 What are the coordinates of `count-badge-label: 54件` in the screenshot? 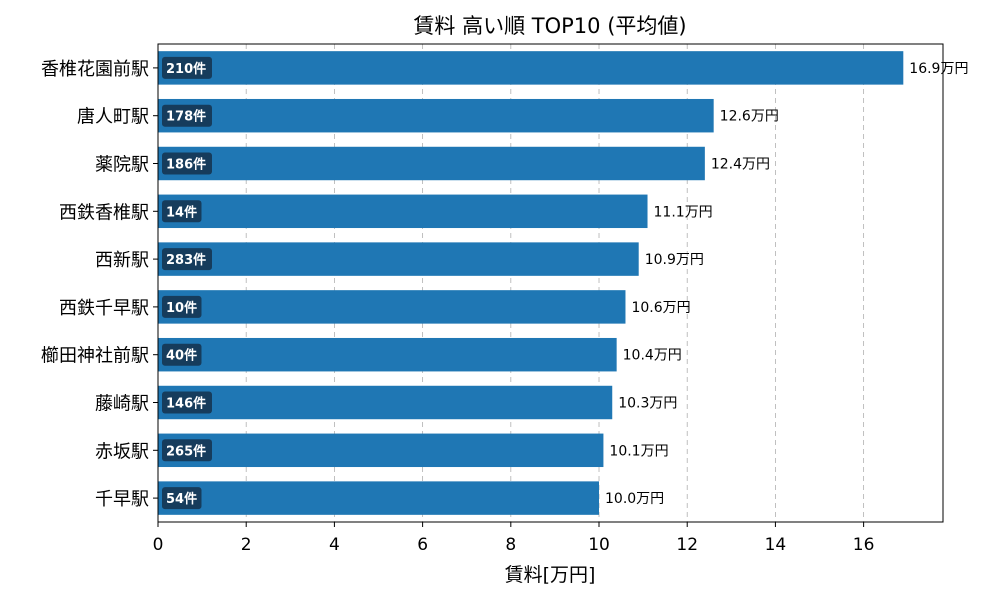 It's located at (181, 499).